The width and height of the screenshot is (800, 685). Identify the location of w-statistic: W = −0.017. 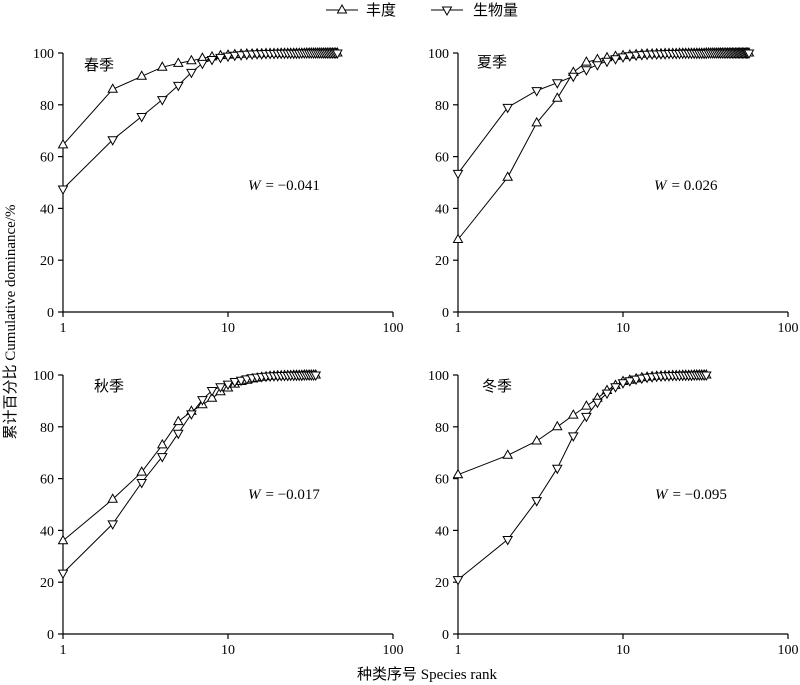
(284, 495).